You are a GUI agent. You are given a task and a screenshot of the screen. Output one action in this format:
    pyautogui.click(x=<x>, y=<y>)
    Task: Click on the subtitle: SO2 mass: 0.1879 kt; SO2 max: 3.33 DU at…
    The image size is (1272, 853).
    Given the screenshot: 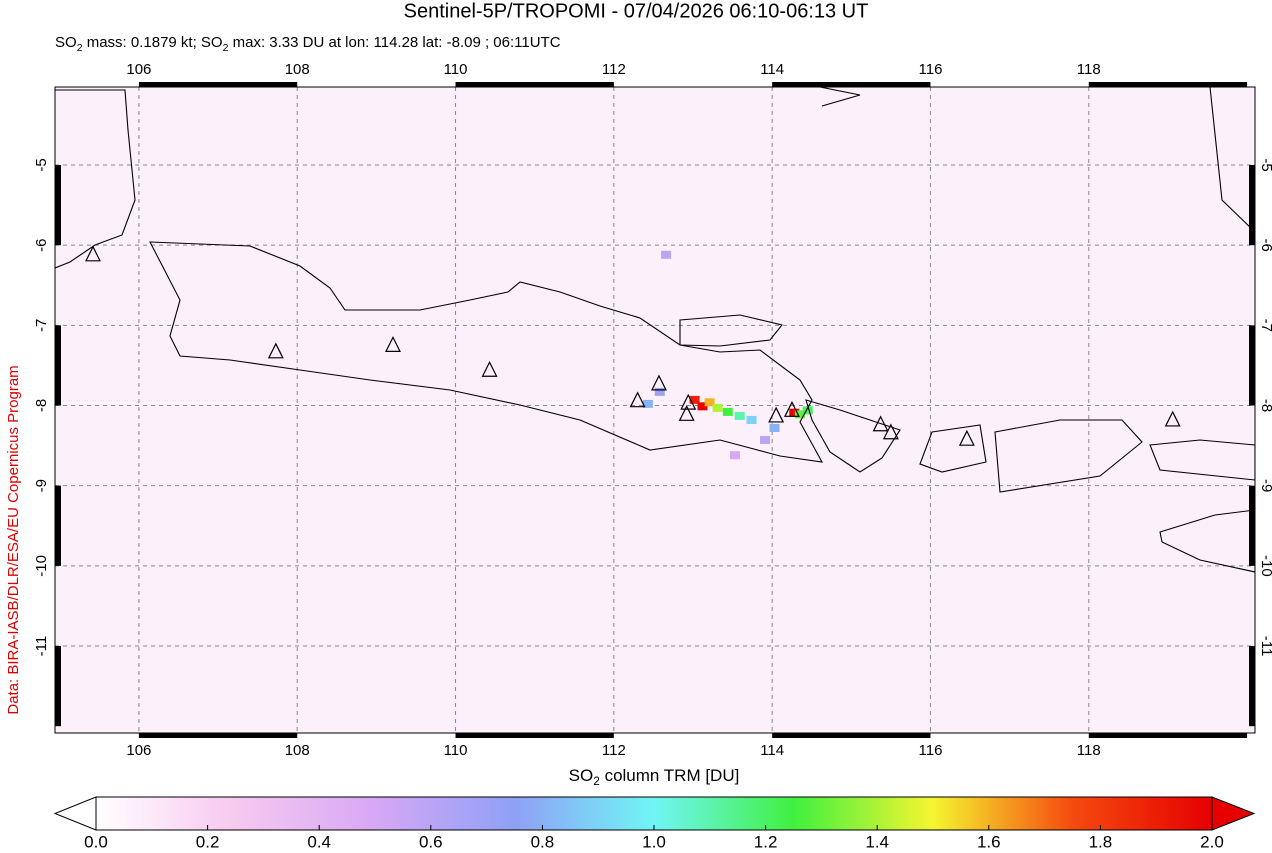 What is the action you would take?
    pyautogui.click(x=308, y=44)
    